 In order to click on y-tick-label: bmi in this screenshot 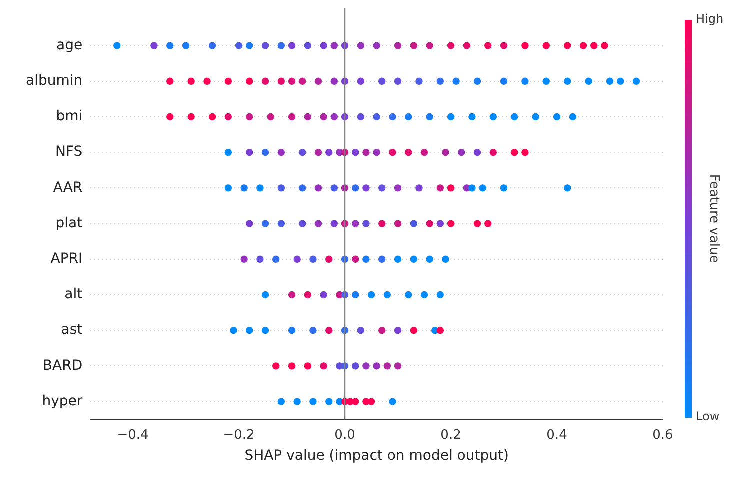, I will do `click(69, 116)`.